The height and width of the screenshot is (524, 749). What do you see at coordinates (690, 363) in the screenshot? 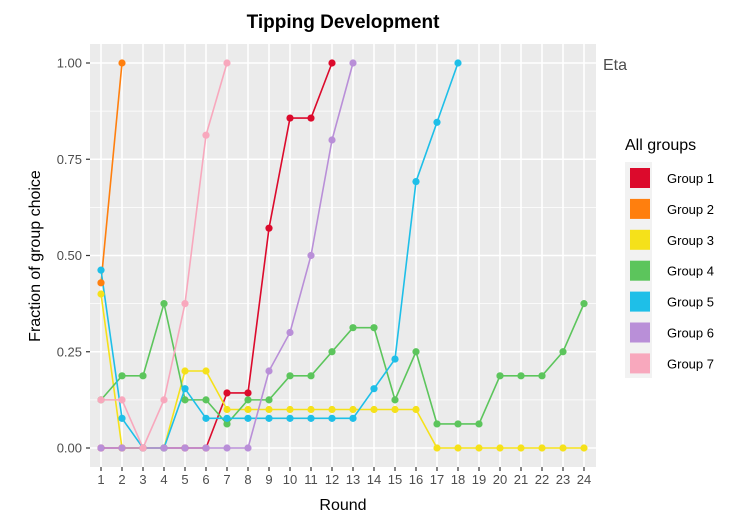
I see `legend-label-group-7: Group 7` at bounding box center [690, 363].